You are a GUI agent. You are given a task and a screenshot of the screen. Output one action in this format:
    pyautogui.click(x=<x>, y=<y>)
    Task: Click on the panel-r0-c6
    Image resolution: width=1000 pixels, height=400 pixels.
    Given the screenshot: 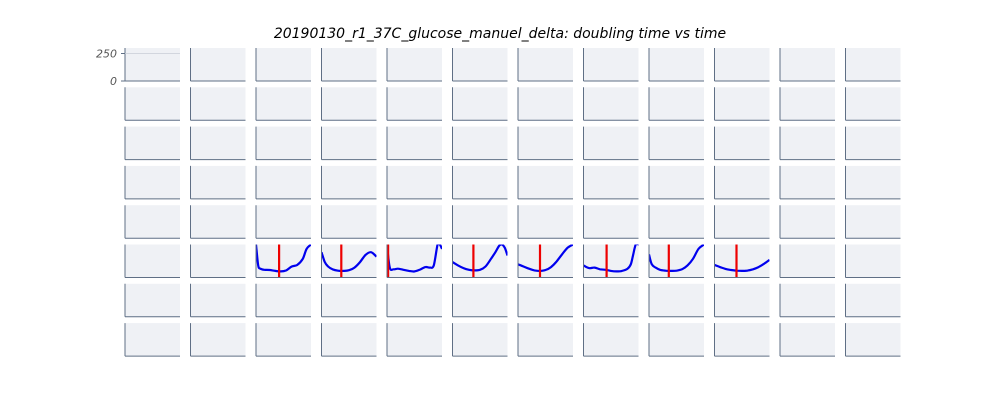 What is the action you would take?
    pyautogui.click(x=545, y=65)
    